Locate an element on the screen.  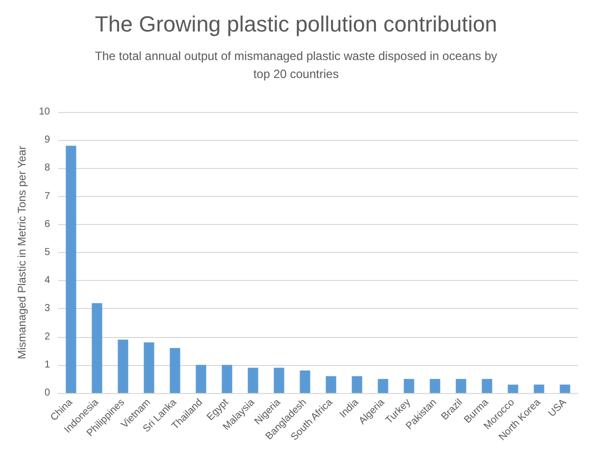
chart-title: The Growing plastic pollution contribution is located at coordinates (296, 24).